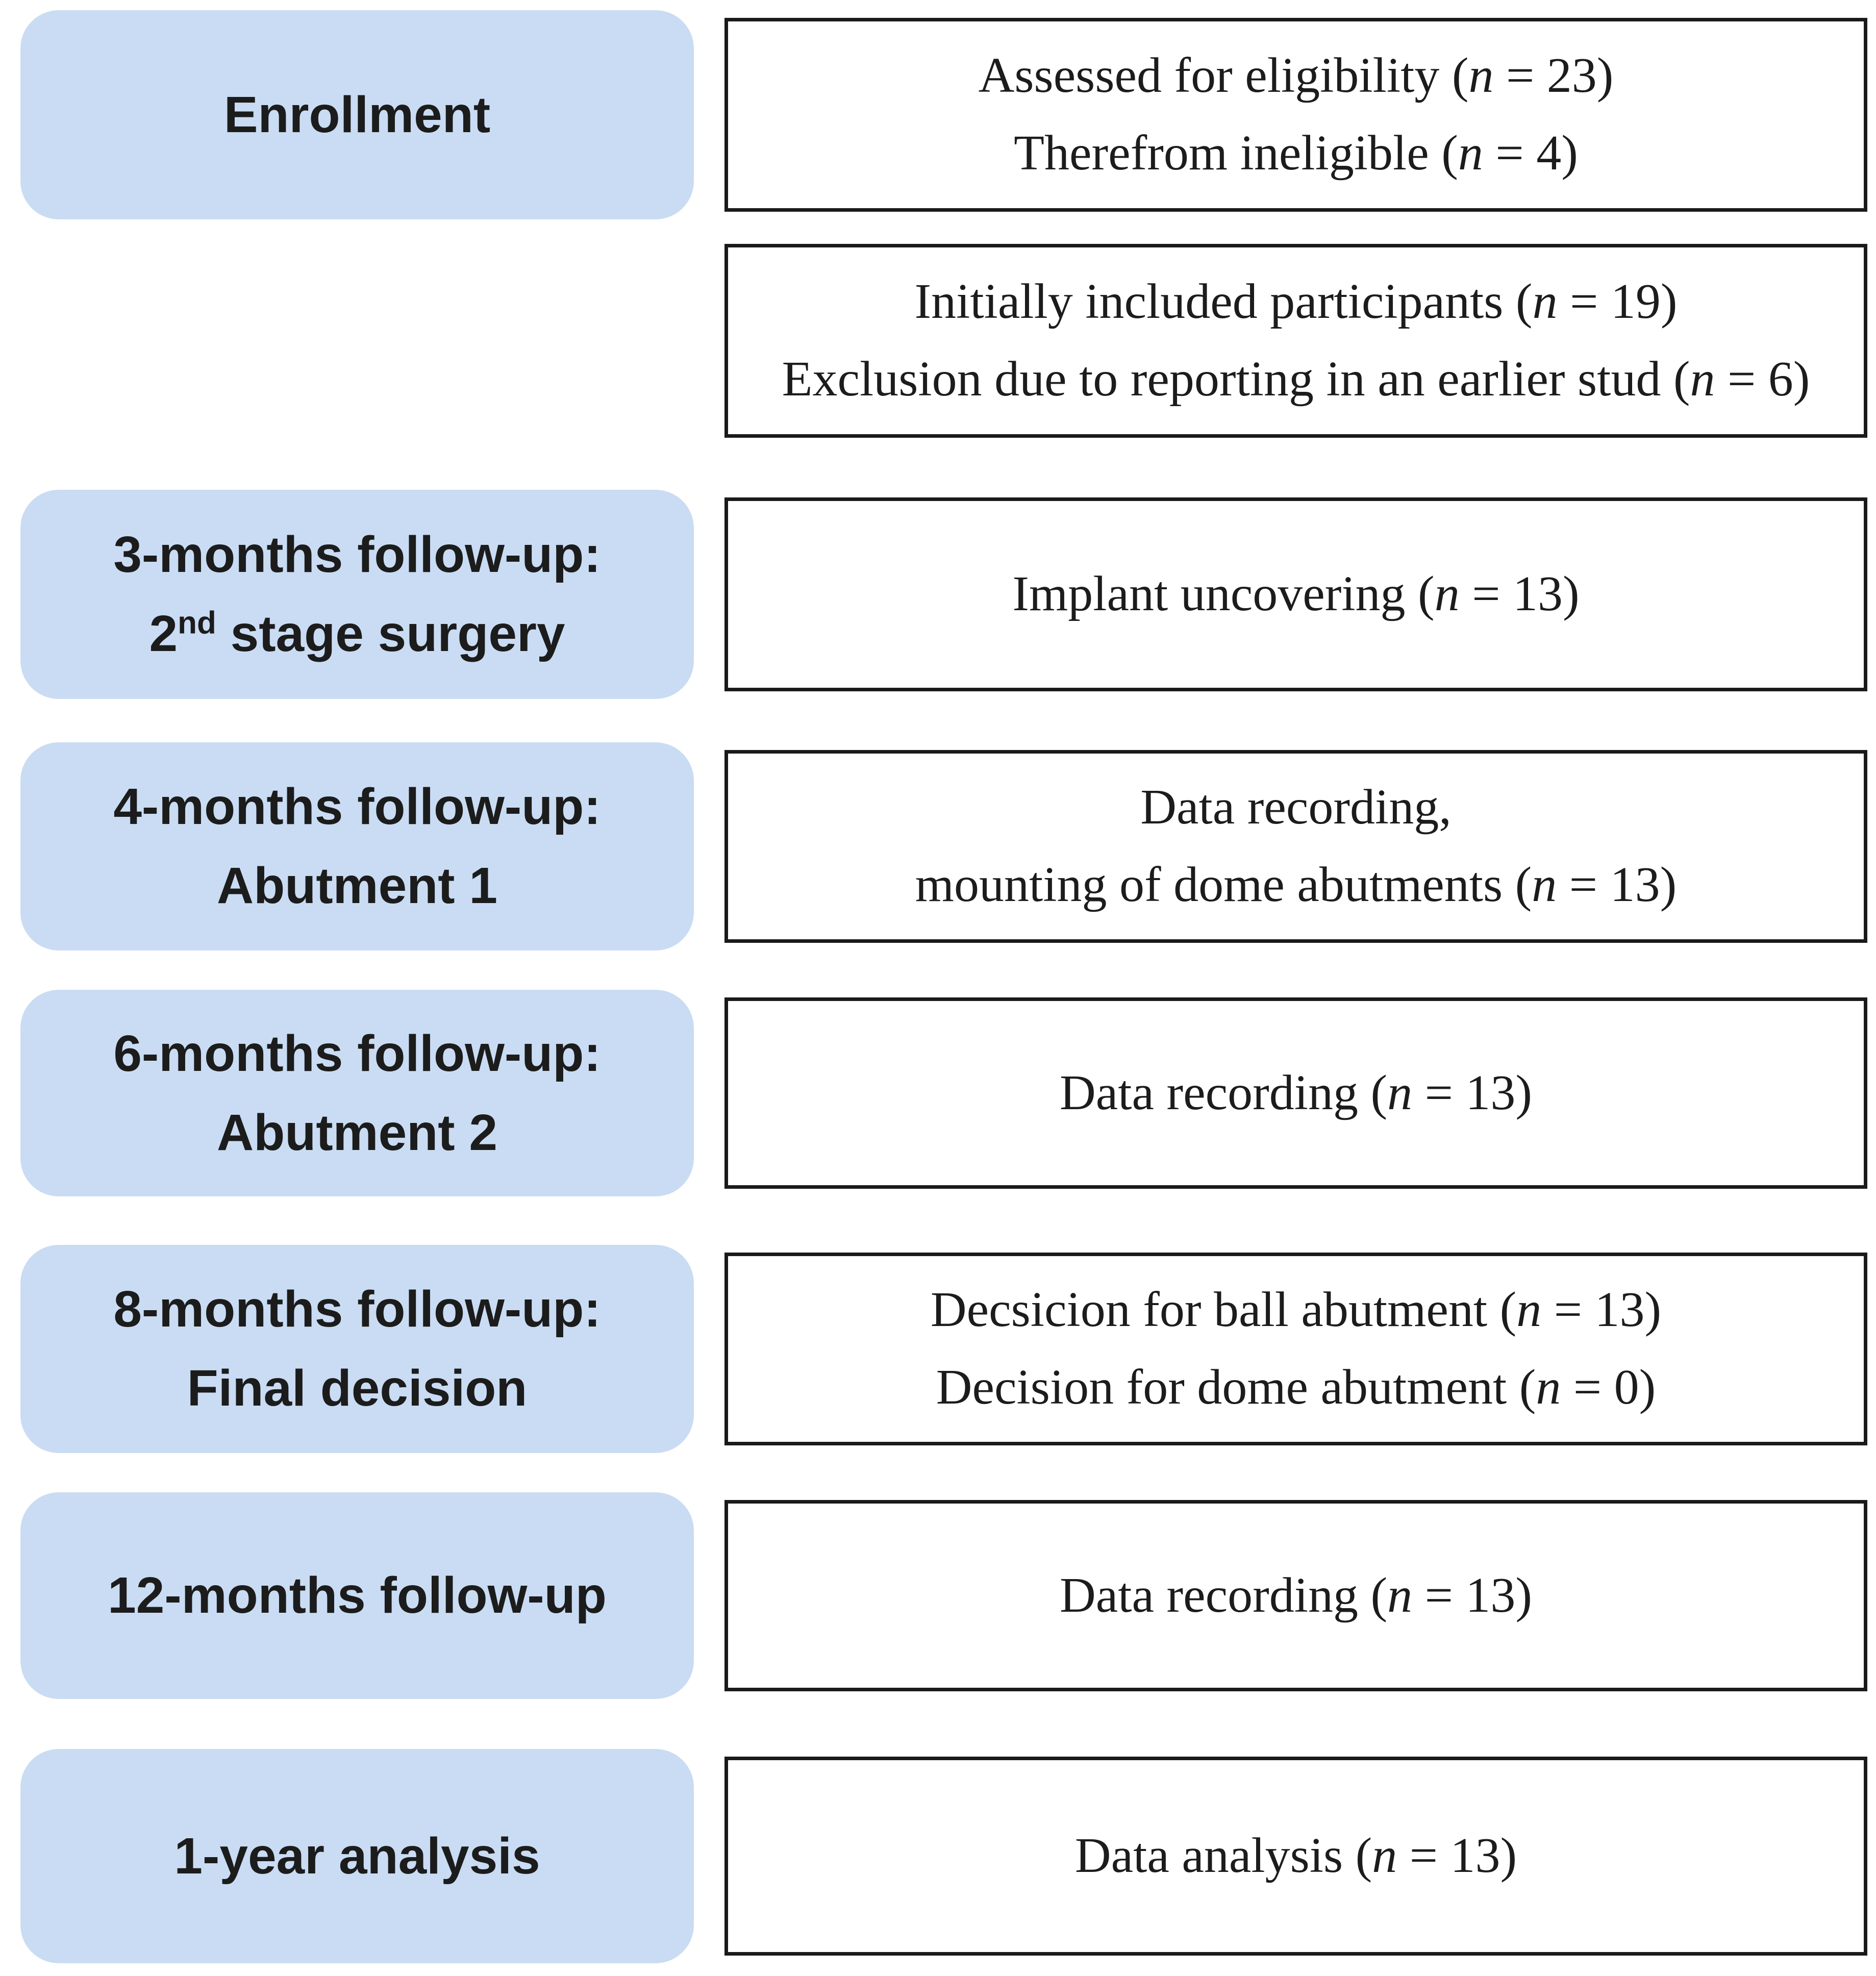 Image resolution: width=1876 pixels, height=1976 pixels. Describe the element at coordinates (1295, 1596) in the screenshot. I see `detail-box-data-recording-12m: Data recording (n = 13)` at that location.